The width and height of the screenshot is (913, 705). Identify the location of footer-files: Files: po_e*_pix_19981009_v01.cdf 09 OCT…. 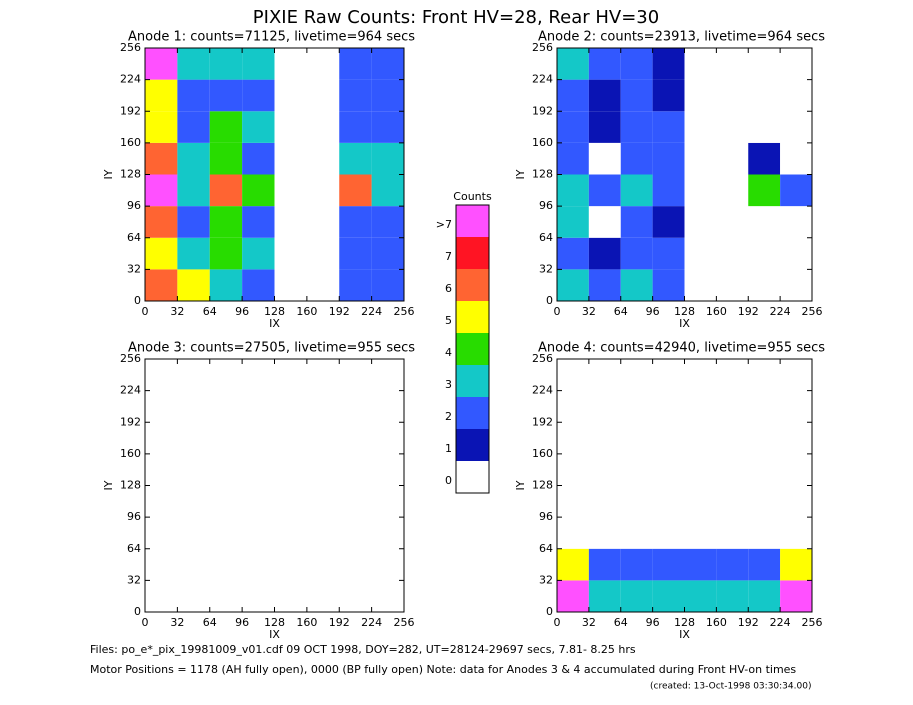
(363, 649).